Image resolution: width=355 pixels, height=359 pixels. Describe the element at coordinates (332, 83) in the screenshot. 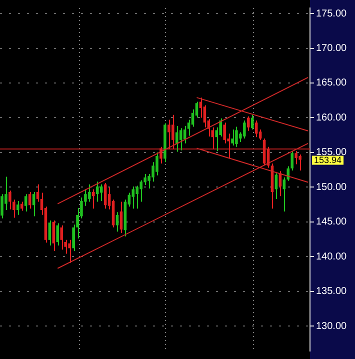

I see `y-tick-label: 165.00` at that location.